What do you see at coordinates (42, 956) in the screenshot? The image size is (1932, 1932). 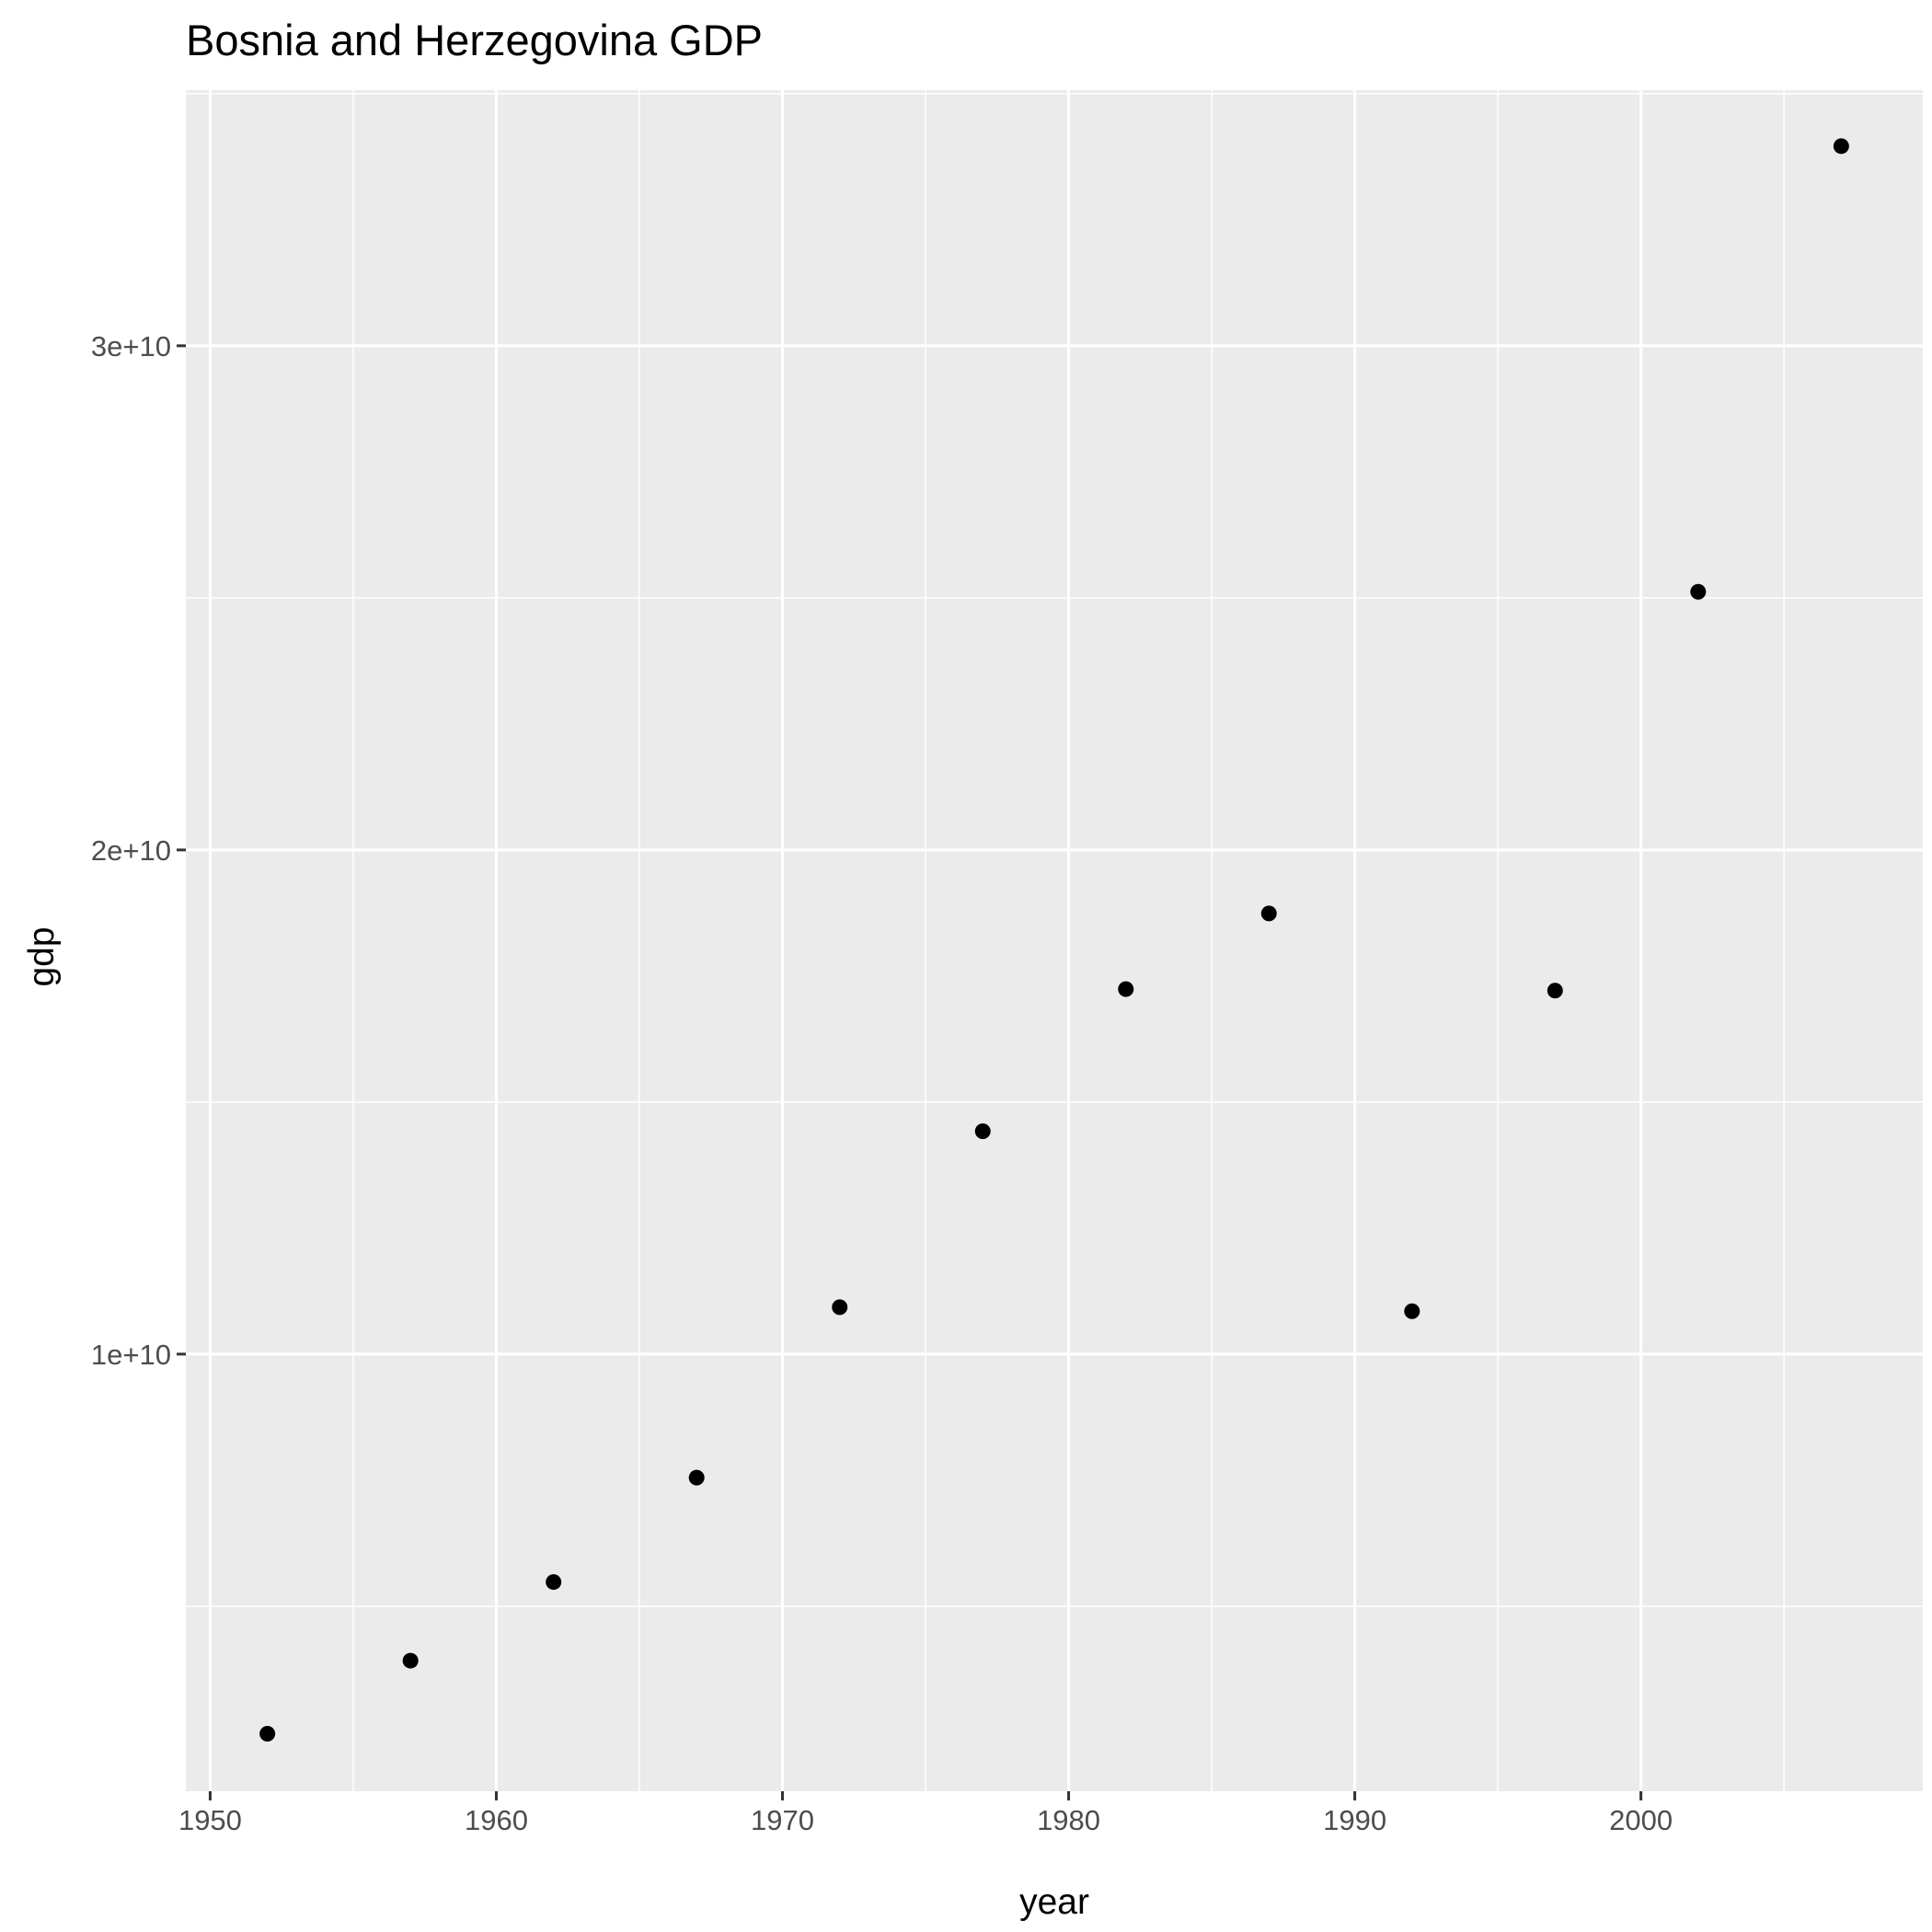 I see `y-axis-title: gdp` at bounding box center [42, 956].